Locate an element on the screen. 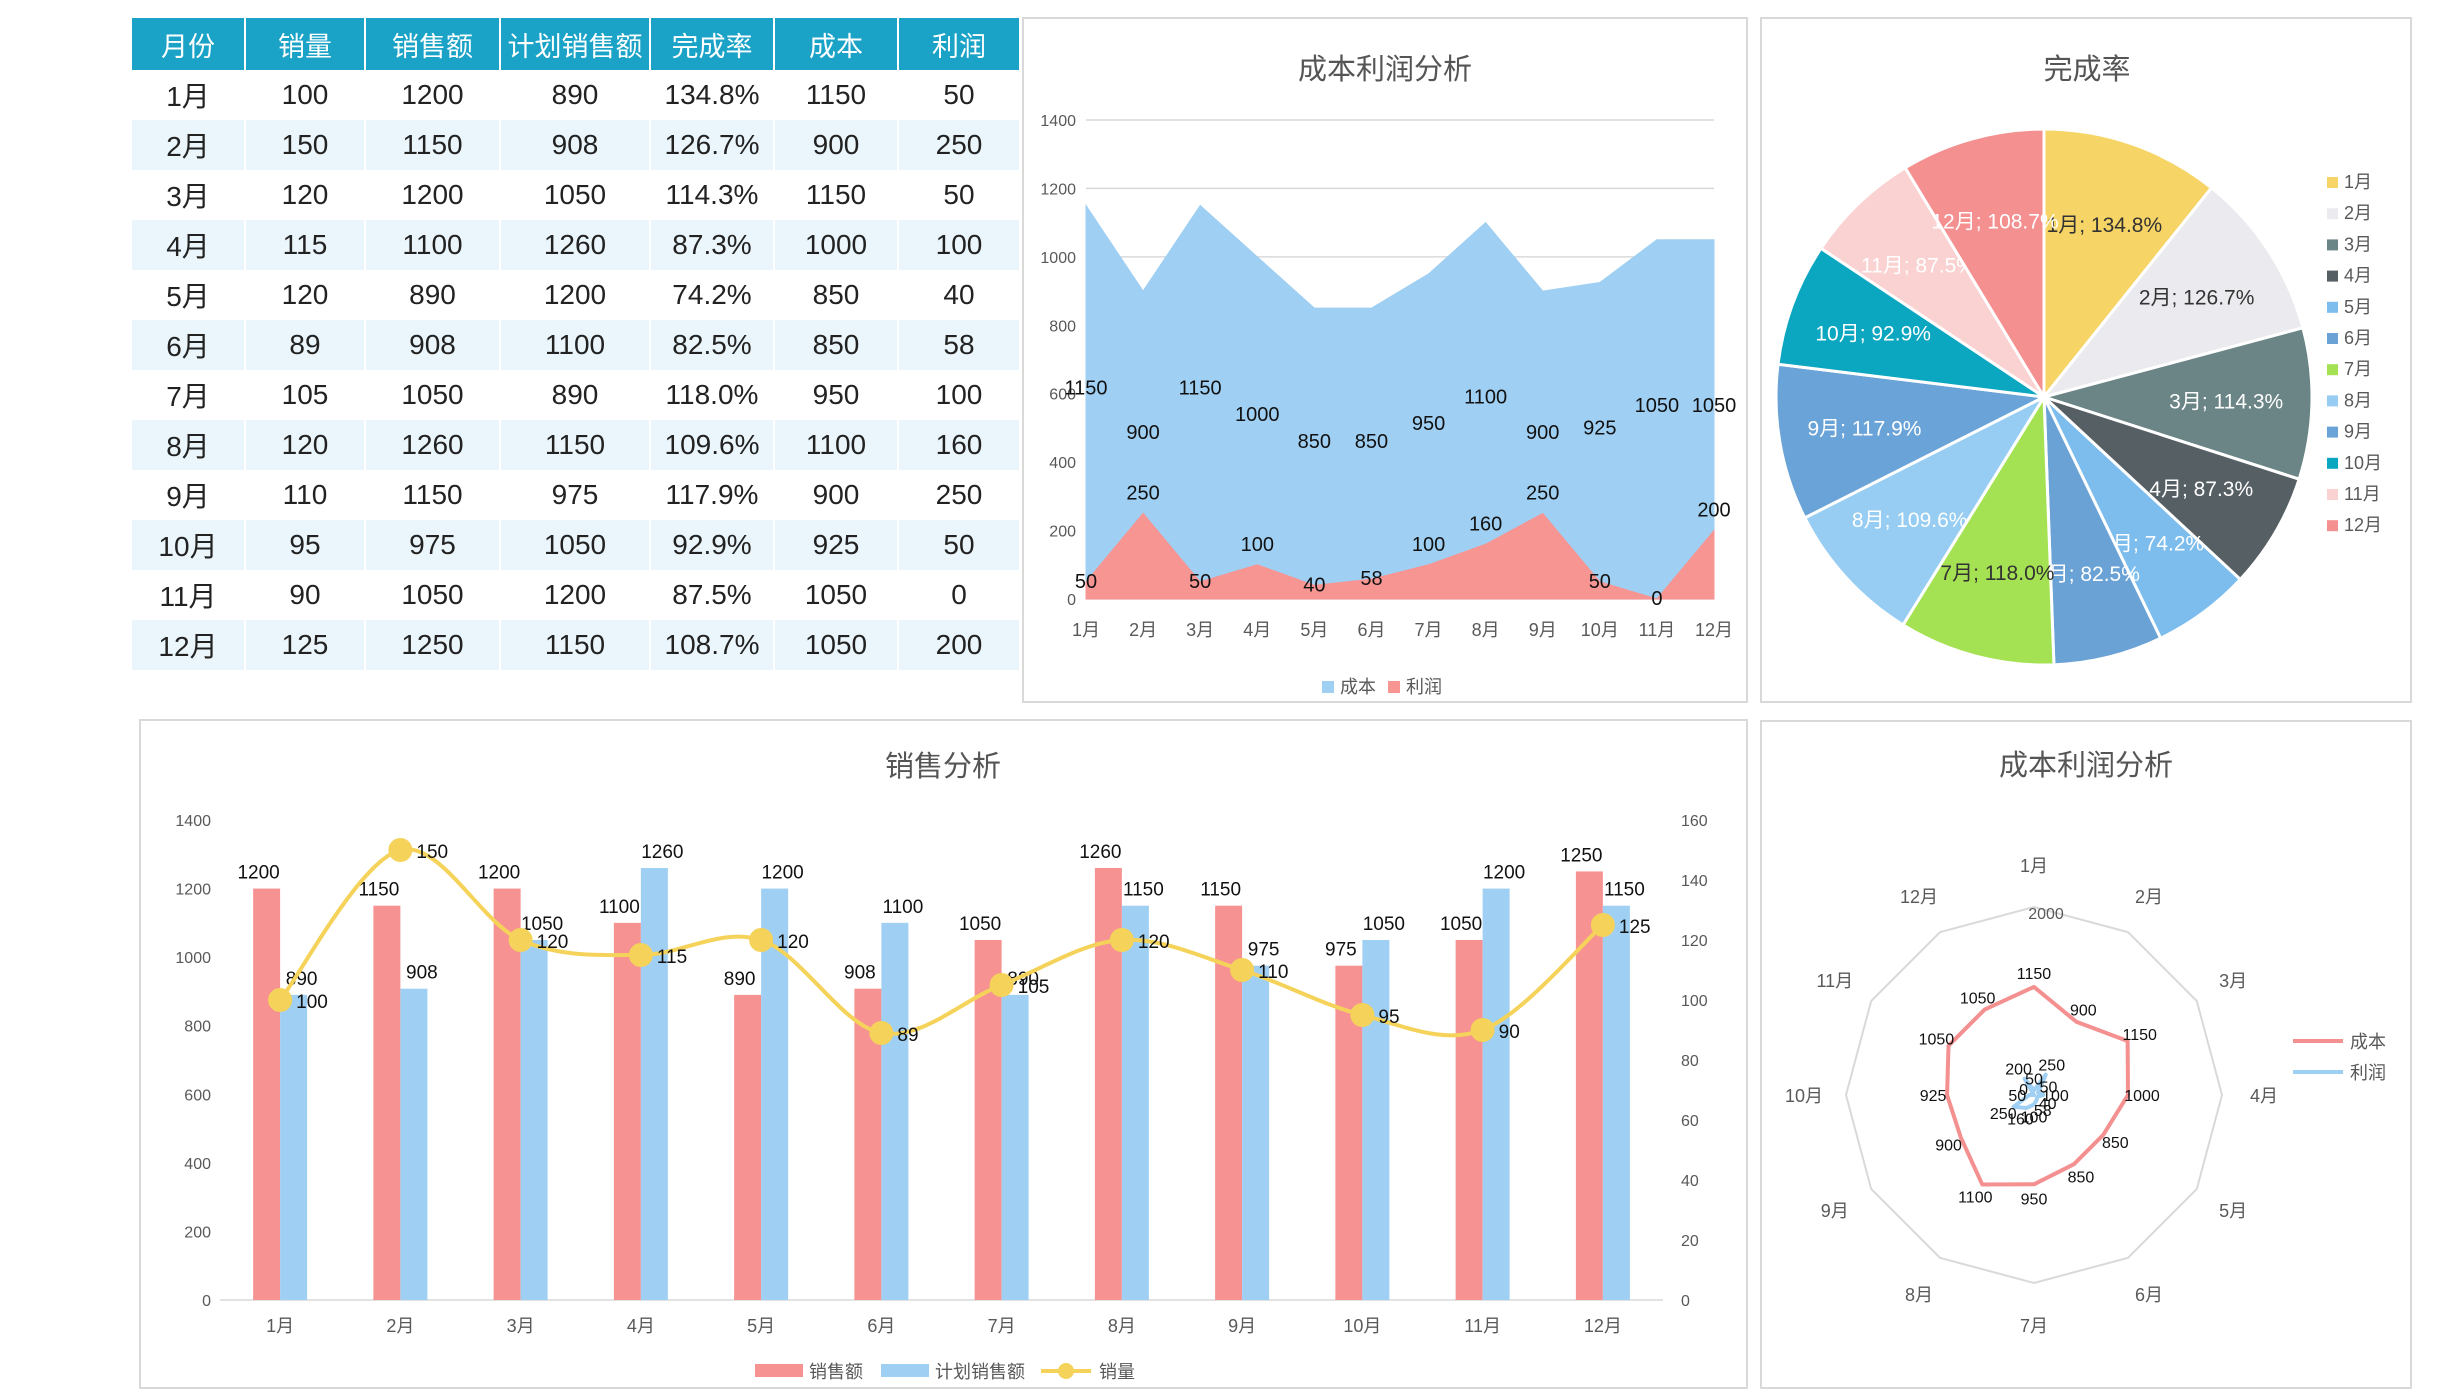  y-tick-label: 1000 is located at coordinates (1058, 258).